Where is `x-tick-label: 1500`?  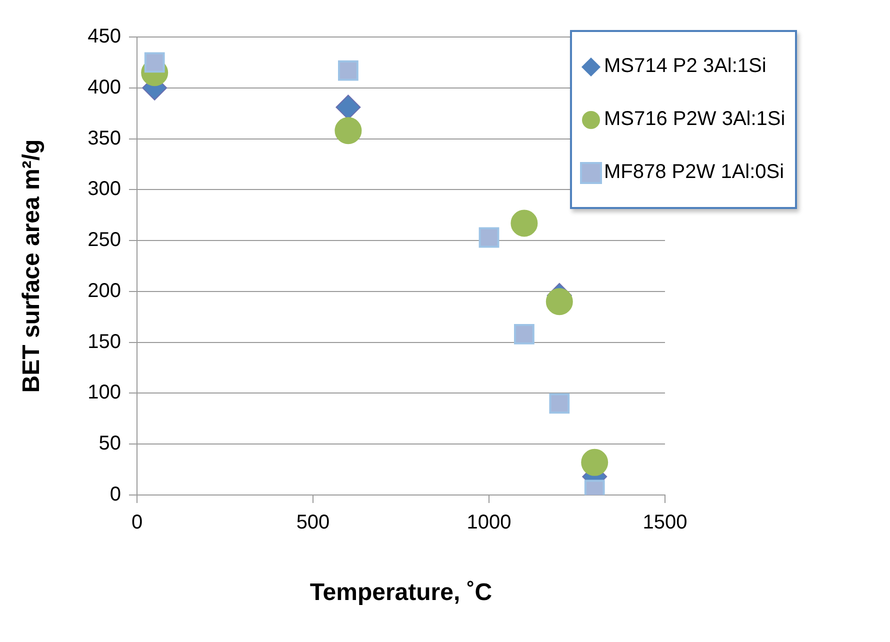 x-tick-label: 1500 is located at coordinates (665, 523).